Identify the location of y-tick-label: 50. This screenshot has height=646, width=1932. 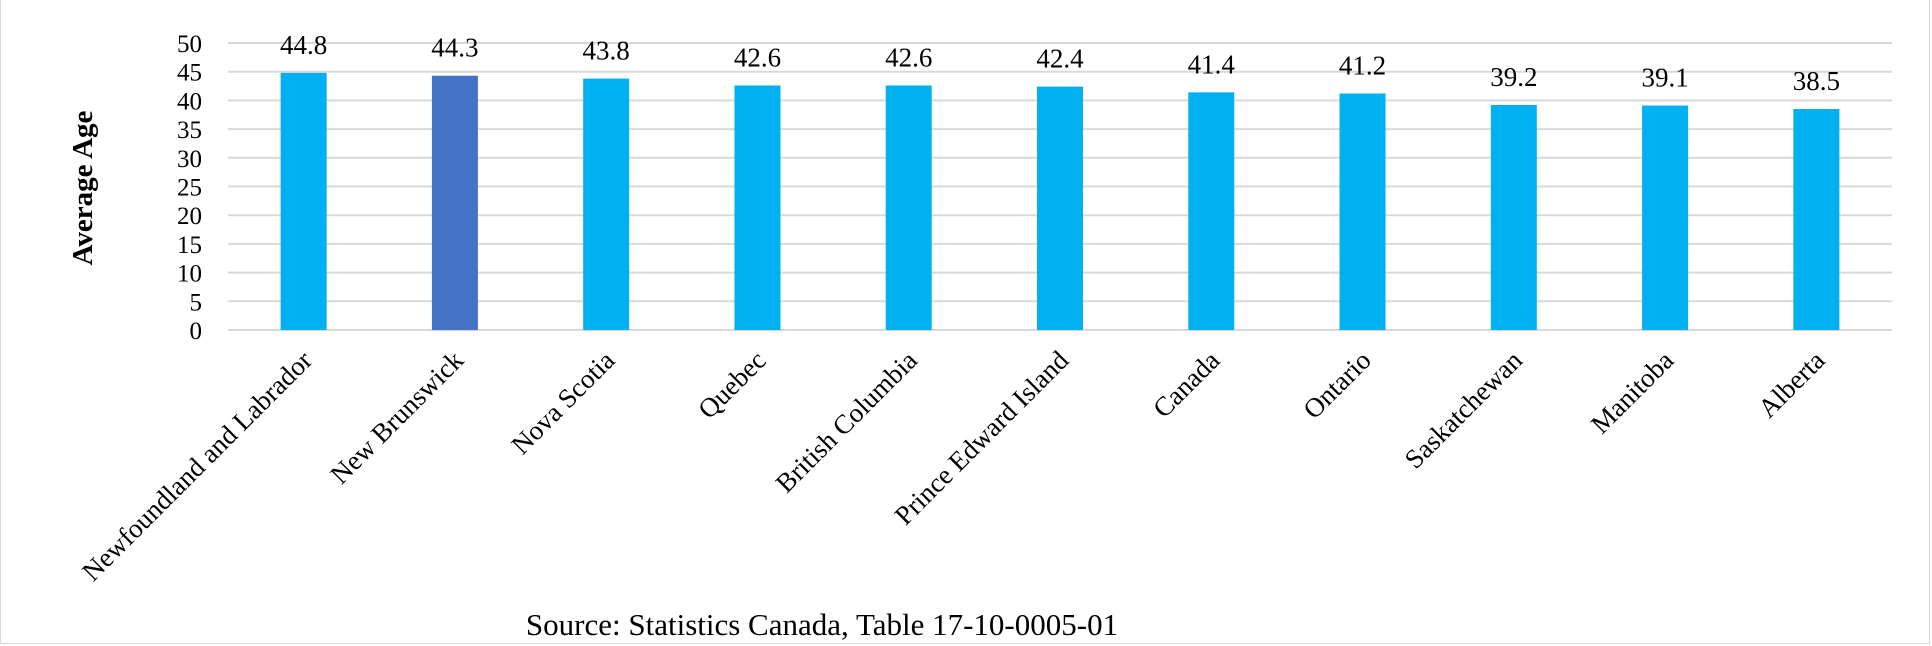
(189, 44).